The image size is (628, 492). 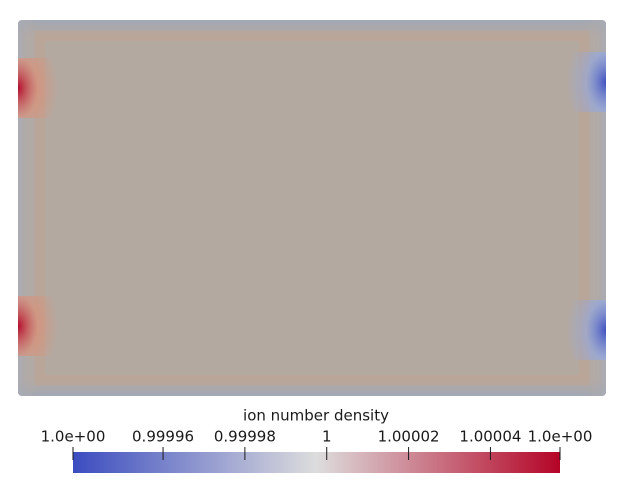 I want to click on tick-label: 0.99998, so click(x=245, y=437).